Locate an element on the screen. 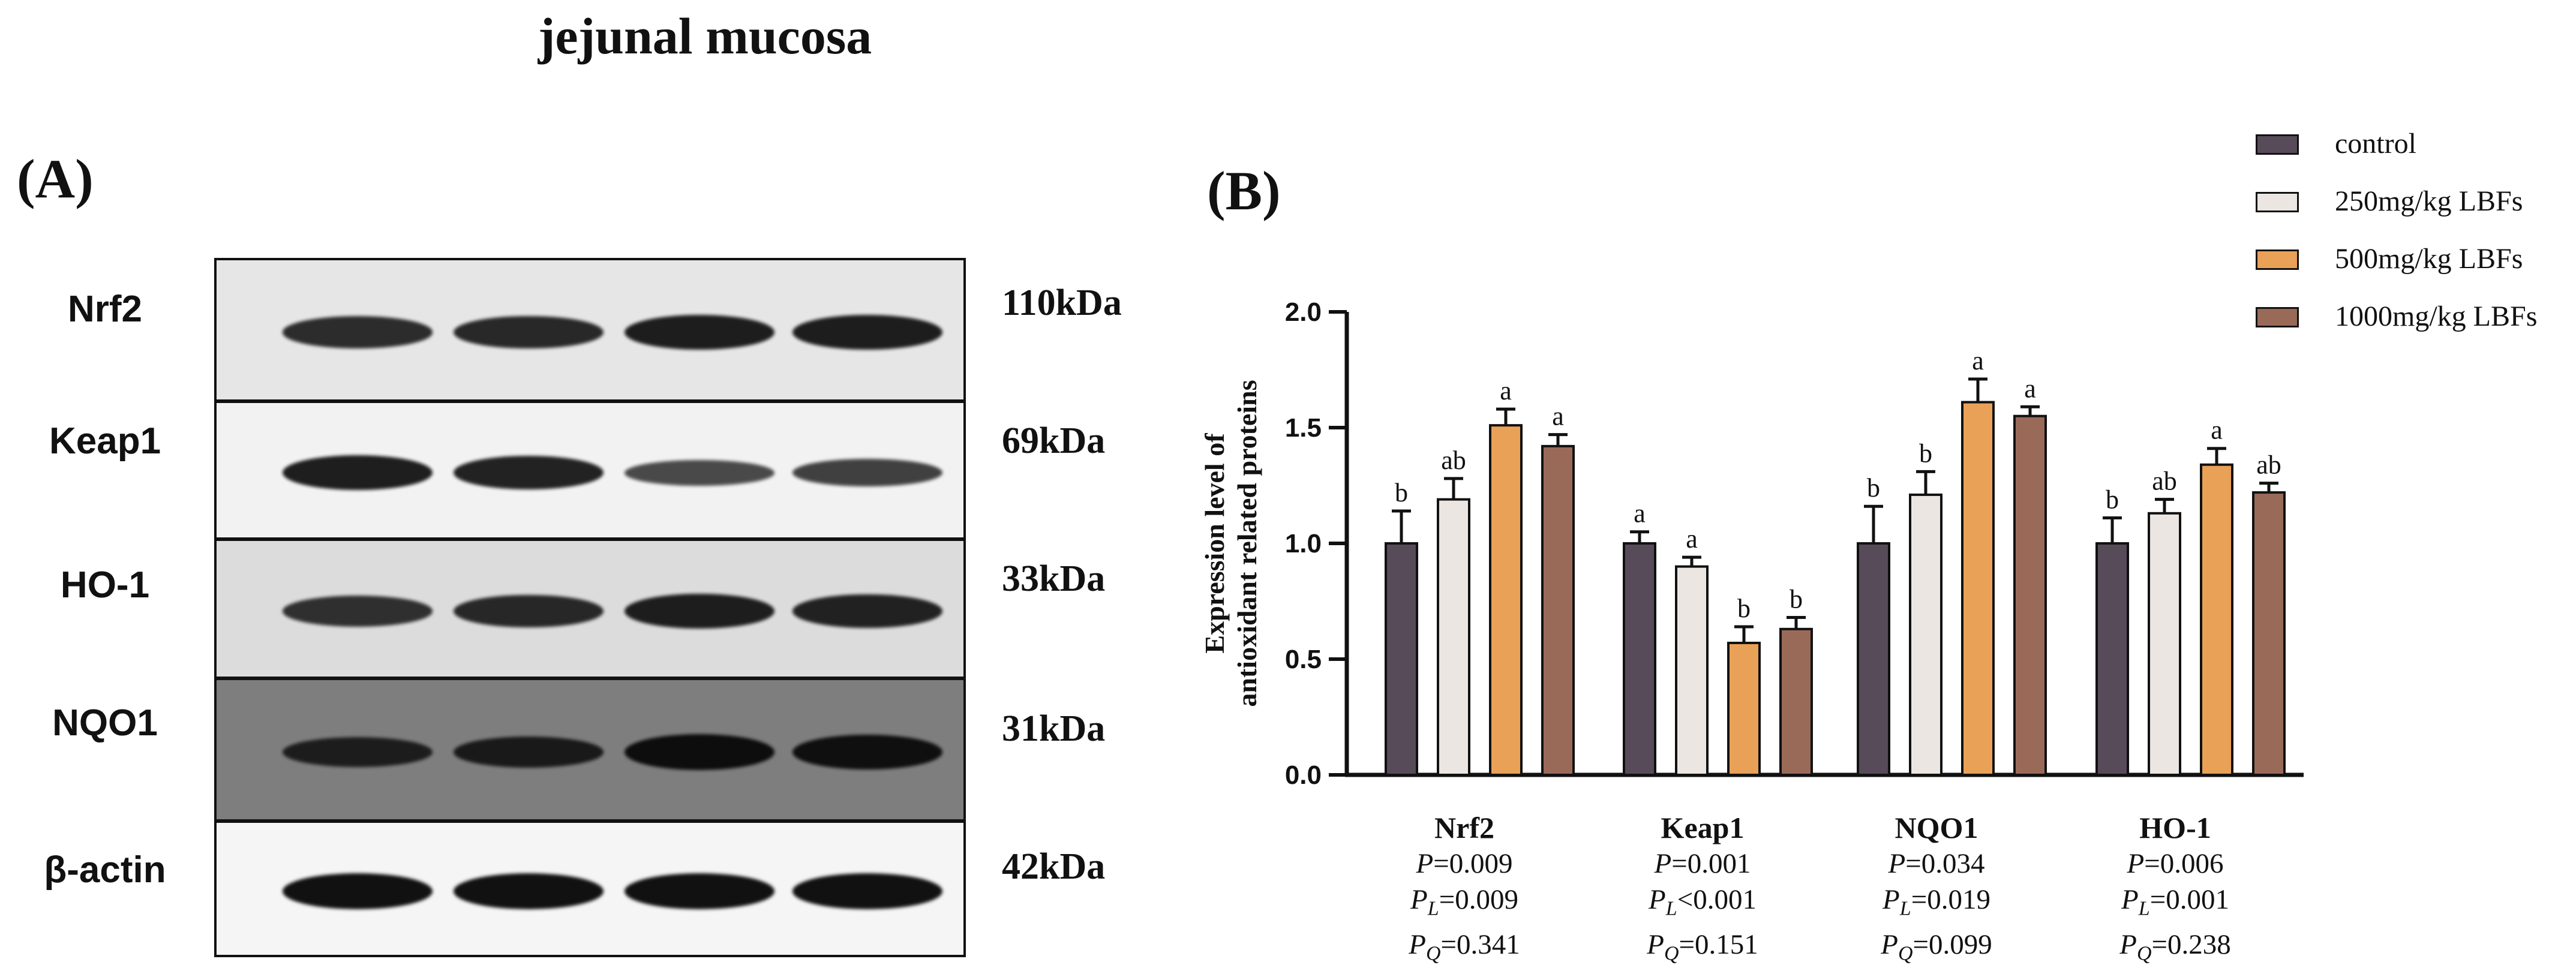 The width and height of the screenshot is (2576, 980). y-tick-label: 2.0 is located at coordinates (1303, 312).